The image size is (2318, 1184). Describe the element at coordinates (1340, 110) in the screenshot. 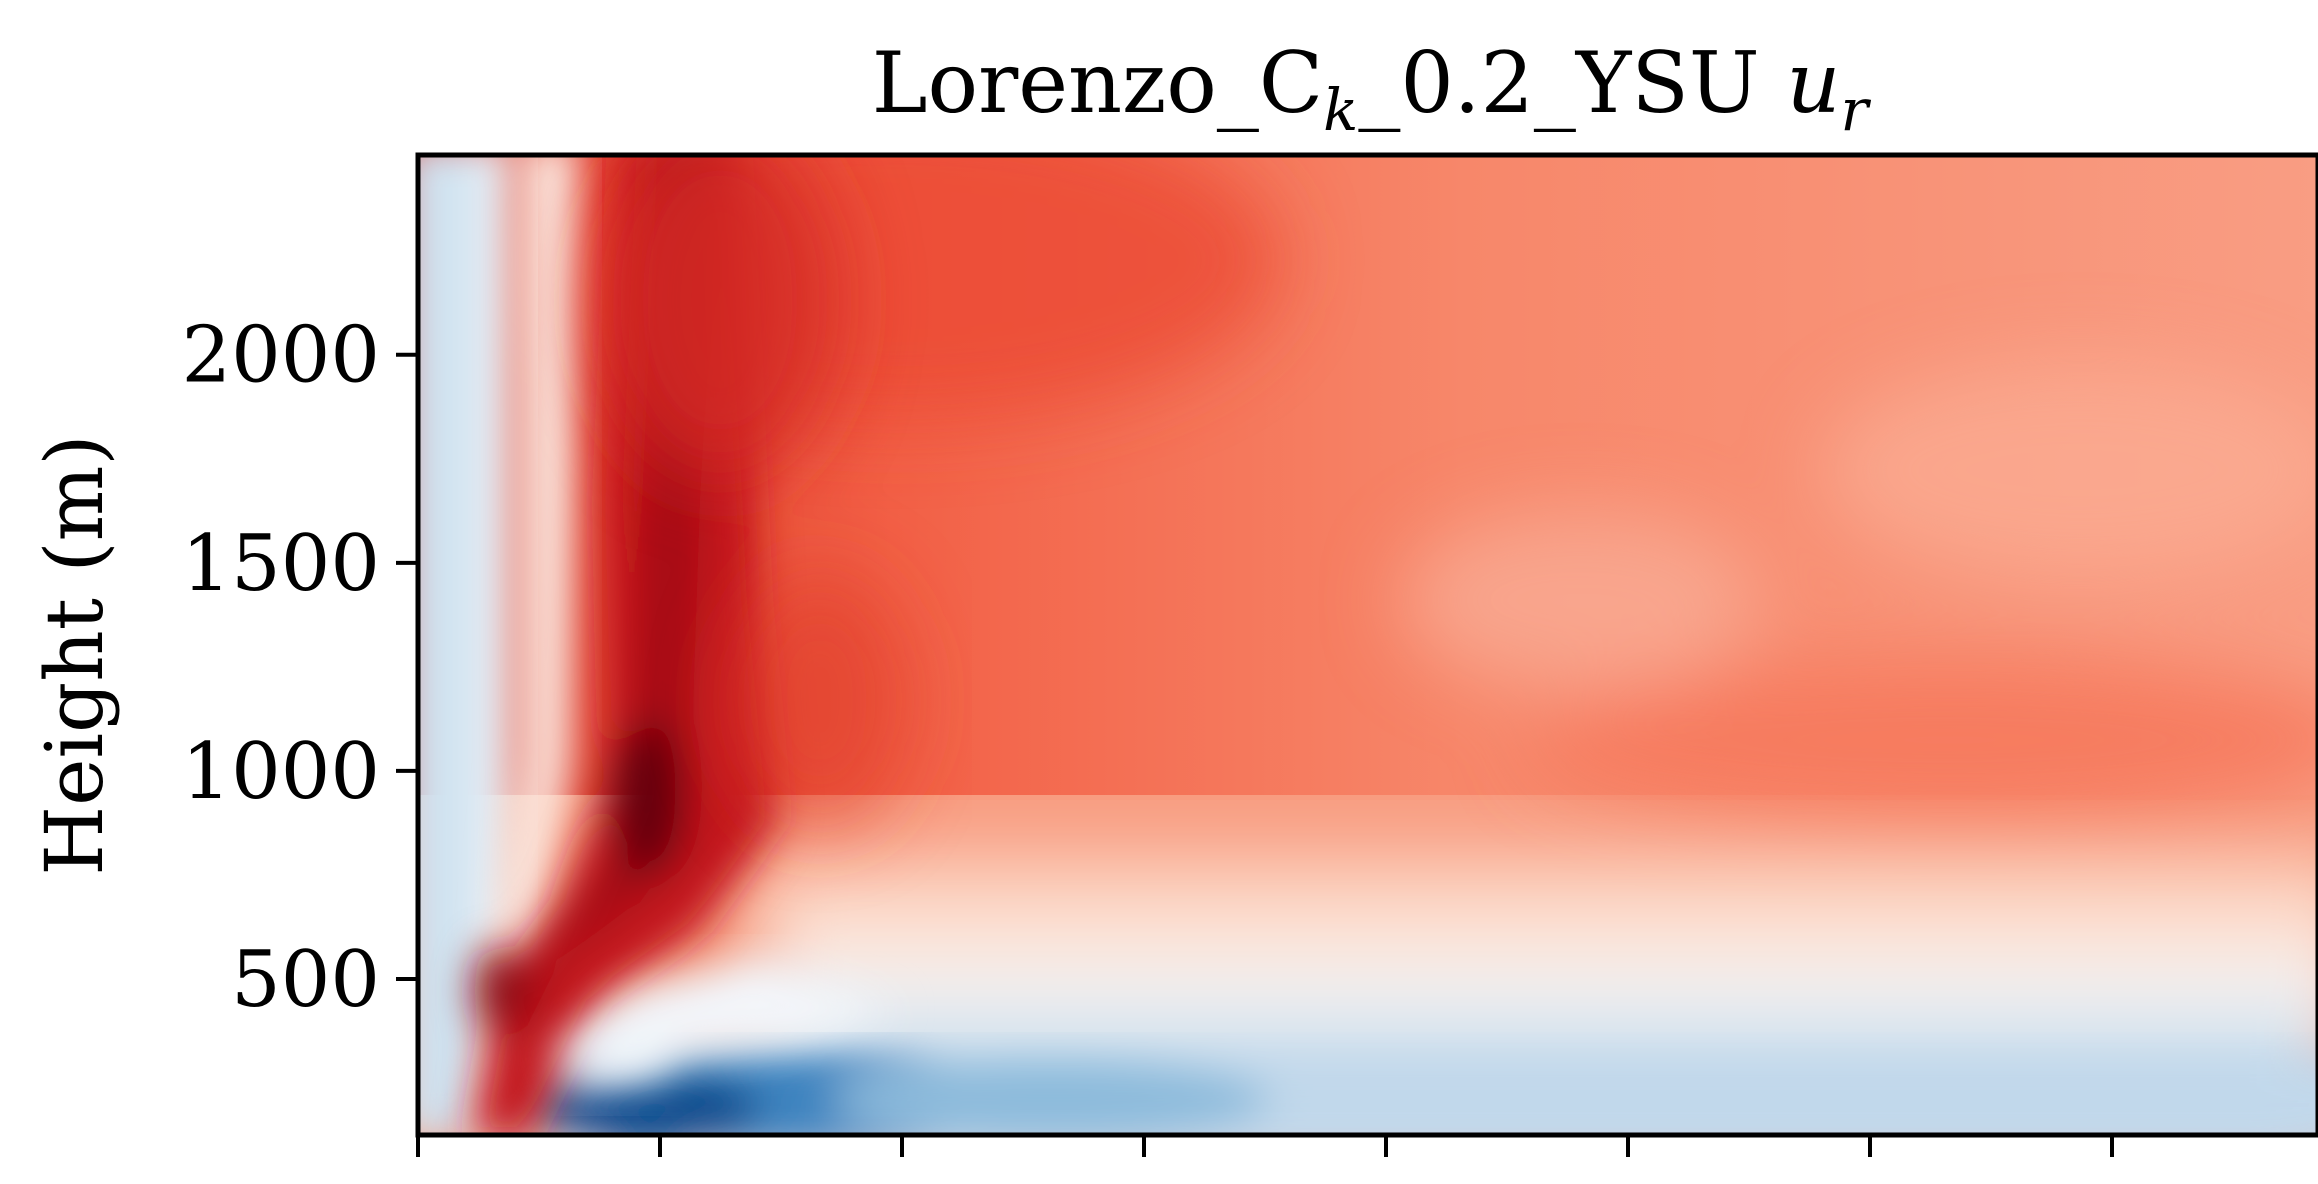

I see `chart-title-subscript: k` at that location.